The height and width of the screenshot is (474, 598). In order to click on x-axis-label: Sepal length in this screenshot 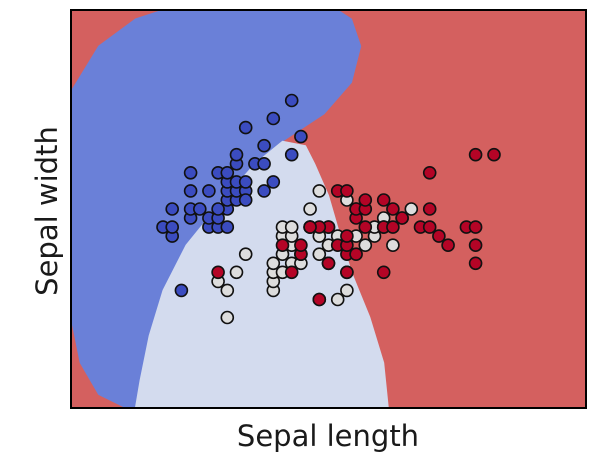, I will do `click(299, 436)`.